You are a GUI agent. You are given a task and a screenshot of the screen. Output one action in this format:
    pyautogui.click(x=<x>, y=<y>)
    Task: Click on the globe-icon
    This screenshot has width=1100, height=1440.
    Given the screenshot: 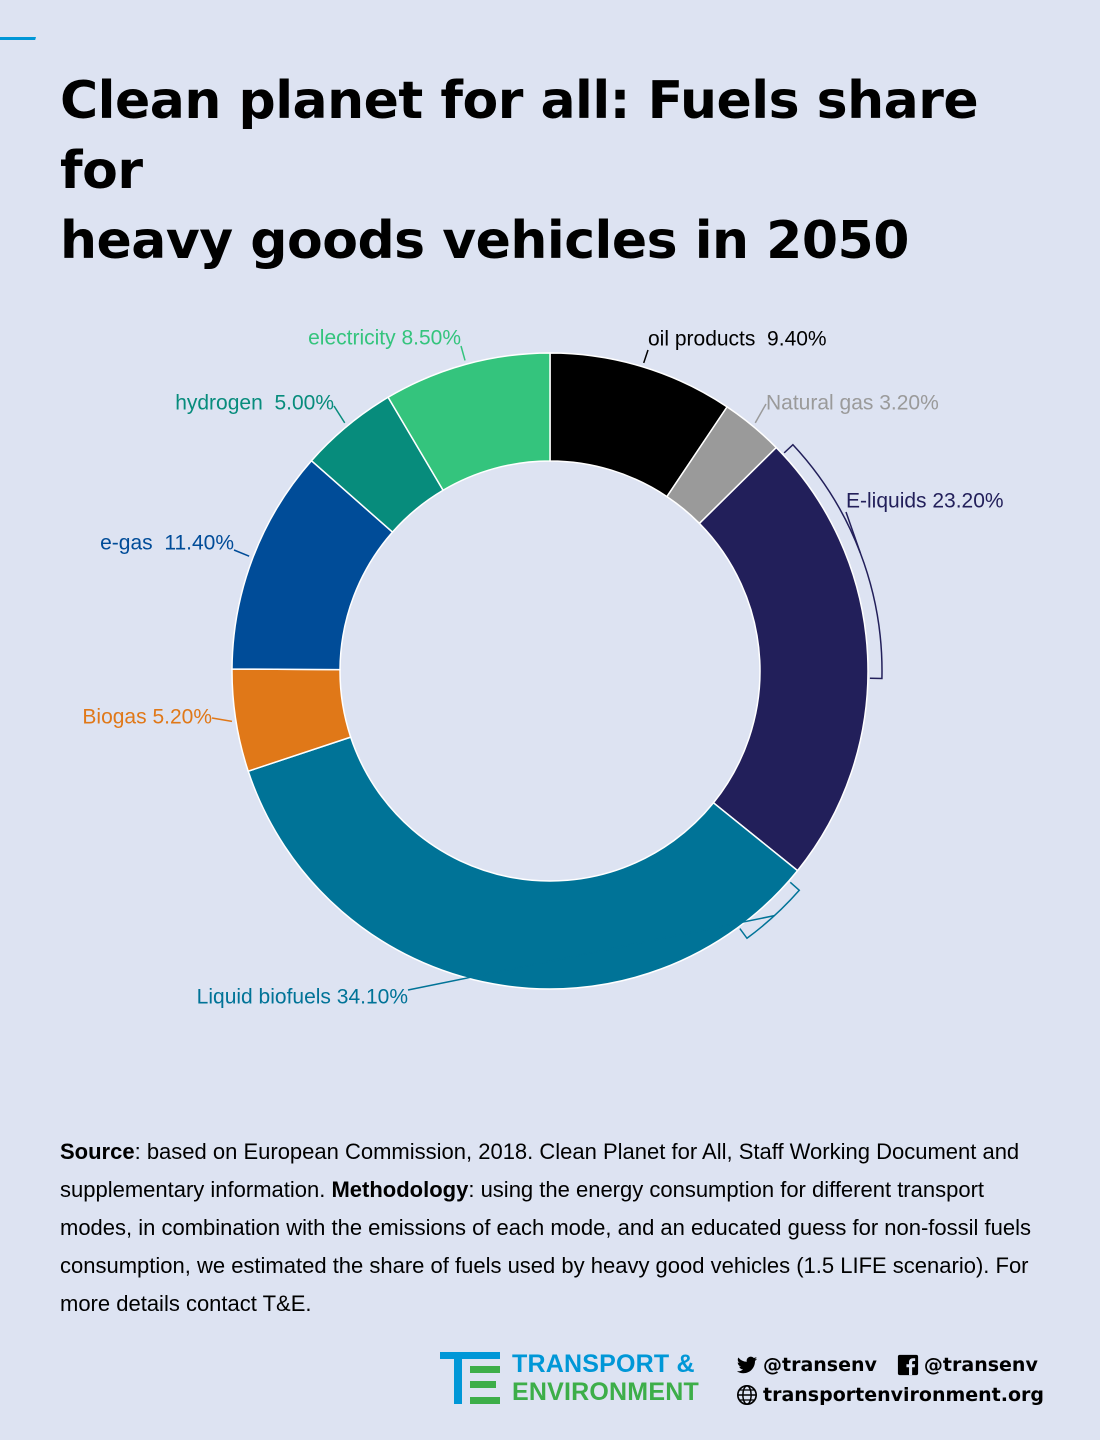 What is the action you would take?
    pyautogui.click(x=747, y=1395)
    